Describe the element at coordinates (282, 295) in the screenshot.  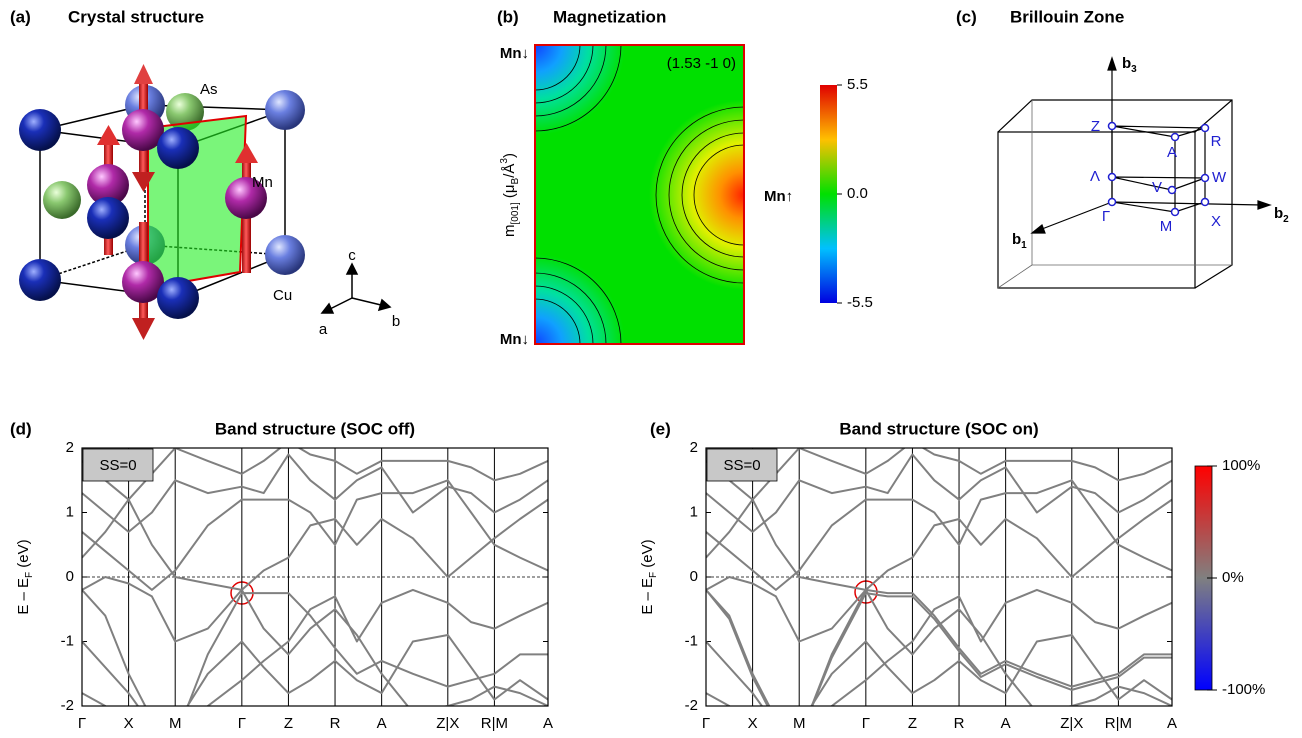
I see `atom-label: Cu` at that location.